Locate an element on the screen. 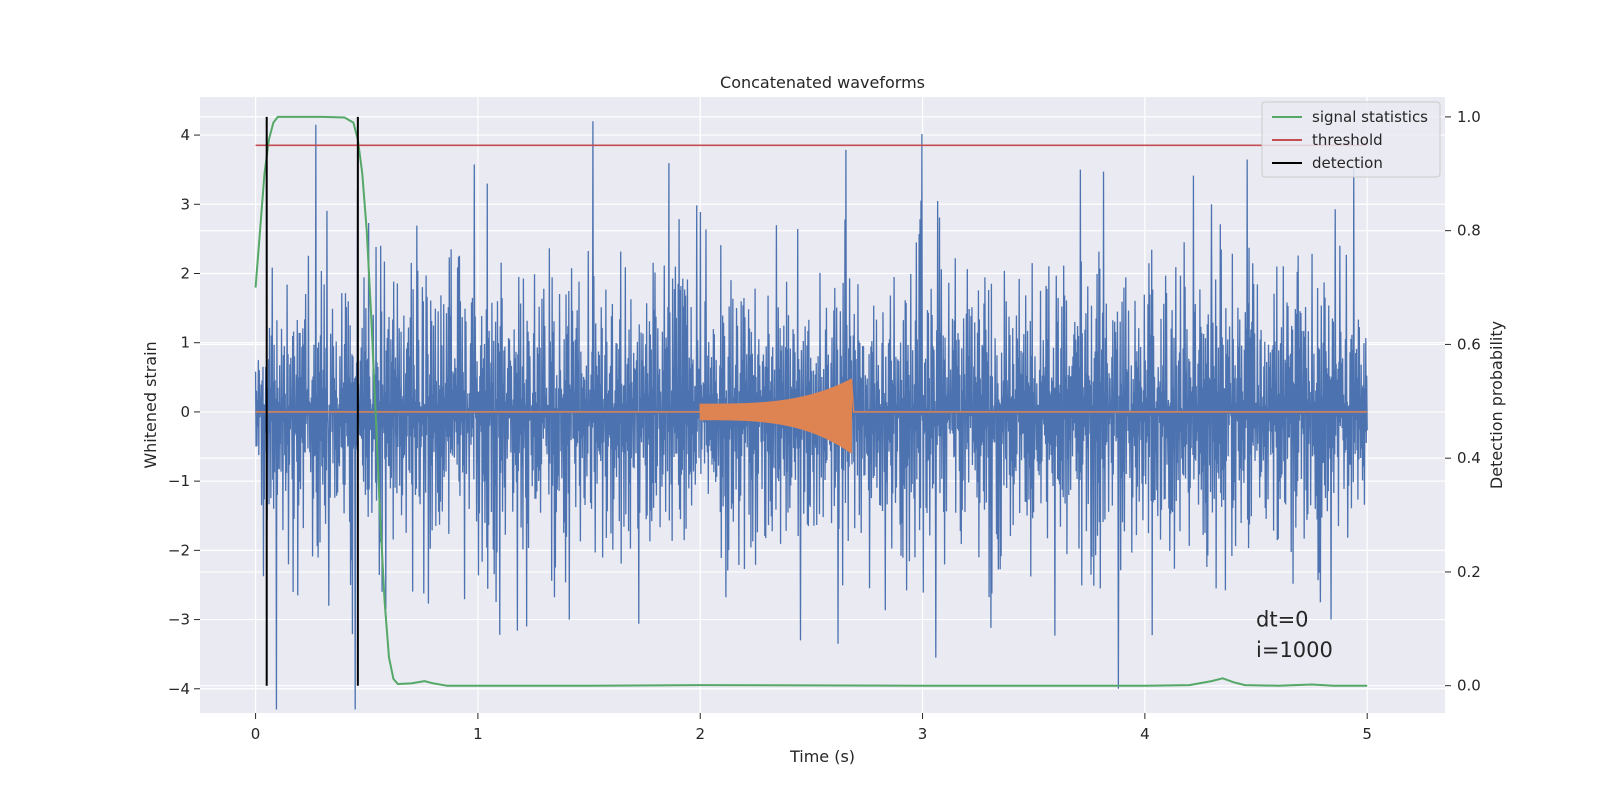 Image resolution: width=1600 pixels, height=800 pixels. y-tick-label: 3 is located at coordinates (185, 204).